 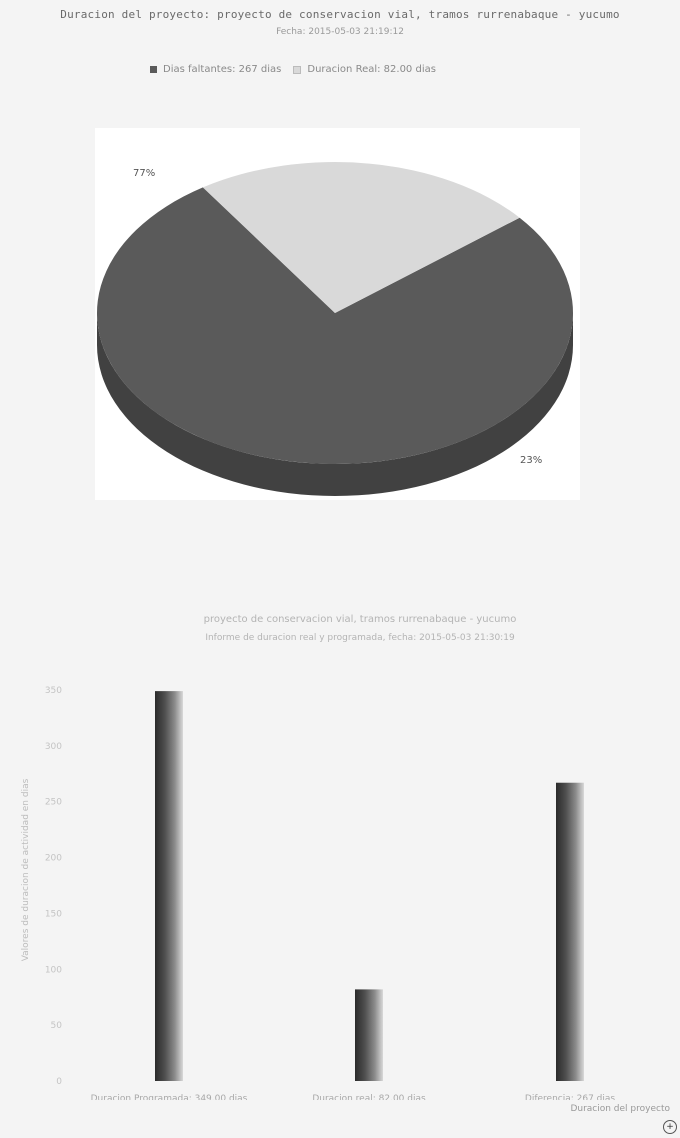 What do you see at coordinates (59, 1082) in the screenshot?
I see `y-tick-label-0: 0` at bounding box center [59, 1082].